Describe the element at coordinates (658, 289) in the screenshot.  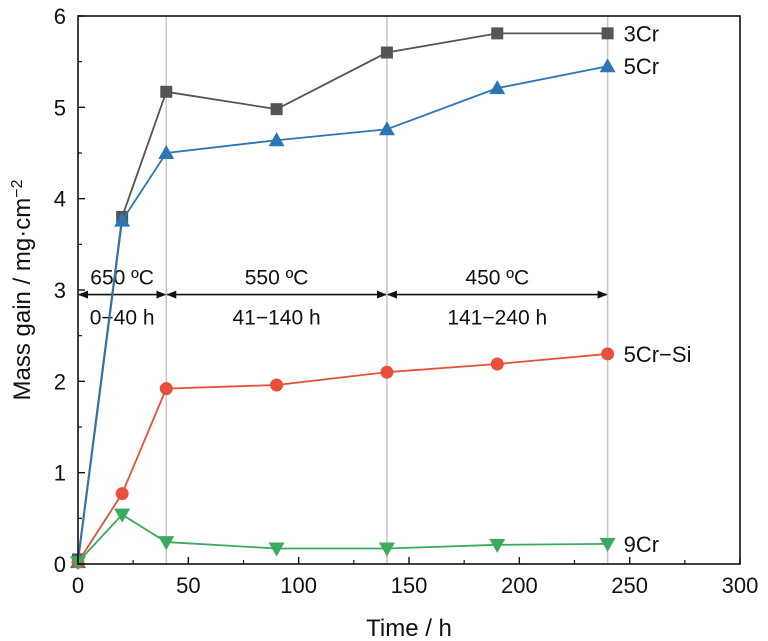
I see `series-labels: 3Cr 5Cr 5Cr−Si 9Cr` at that location.